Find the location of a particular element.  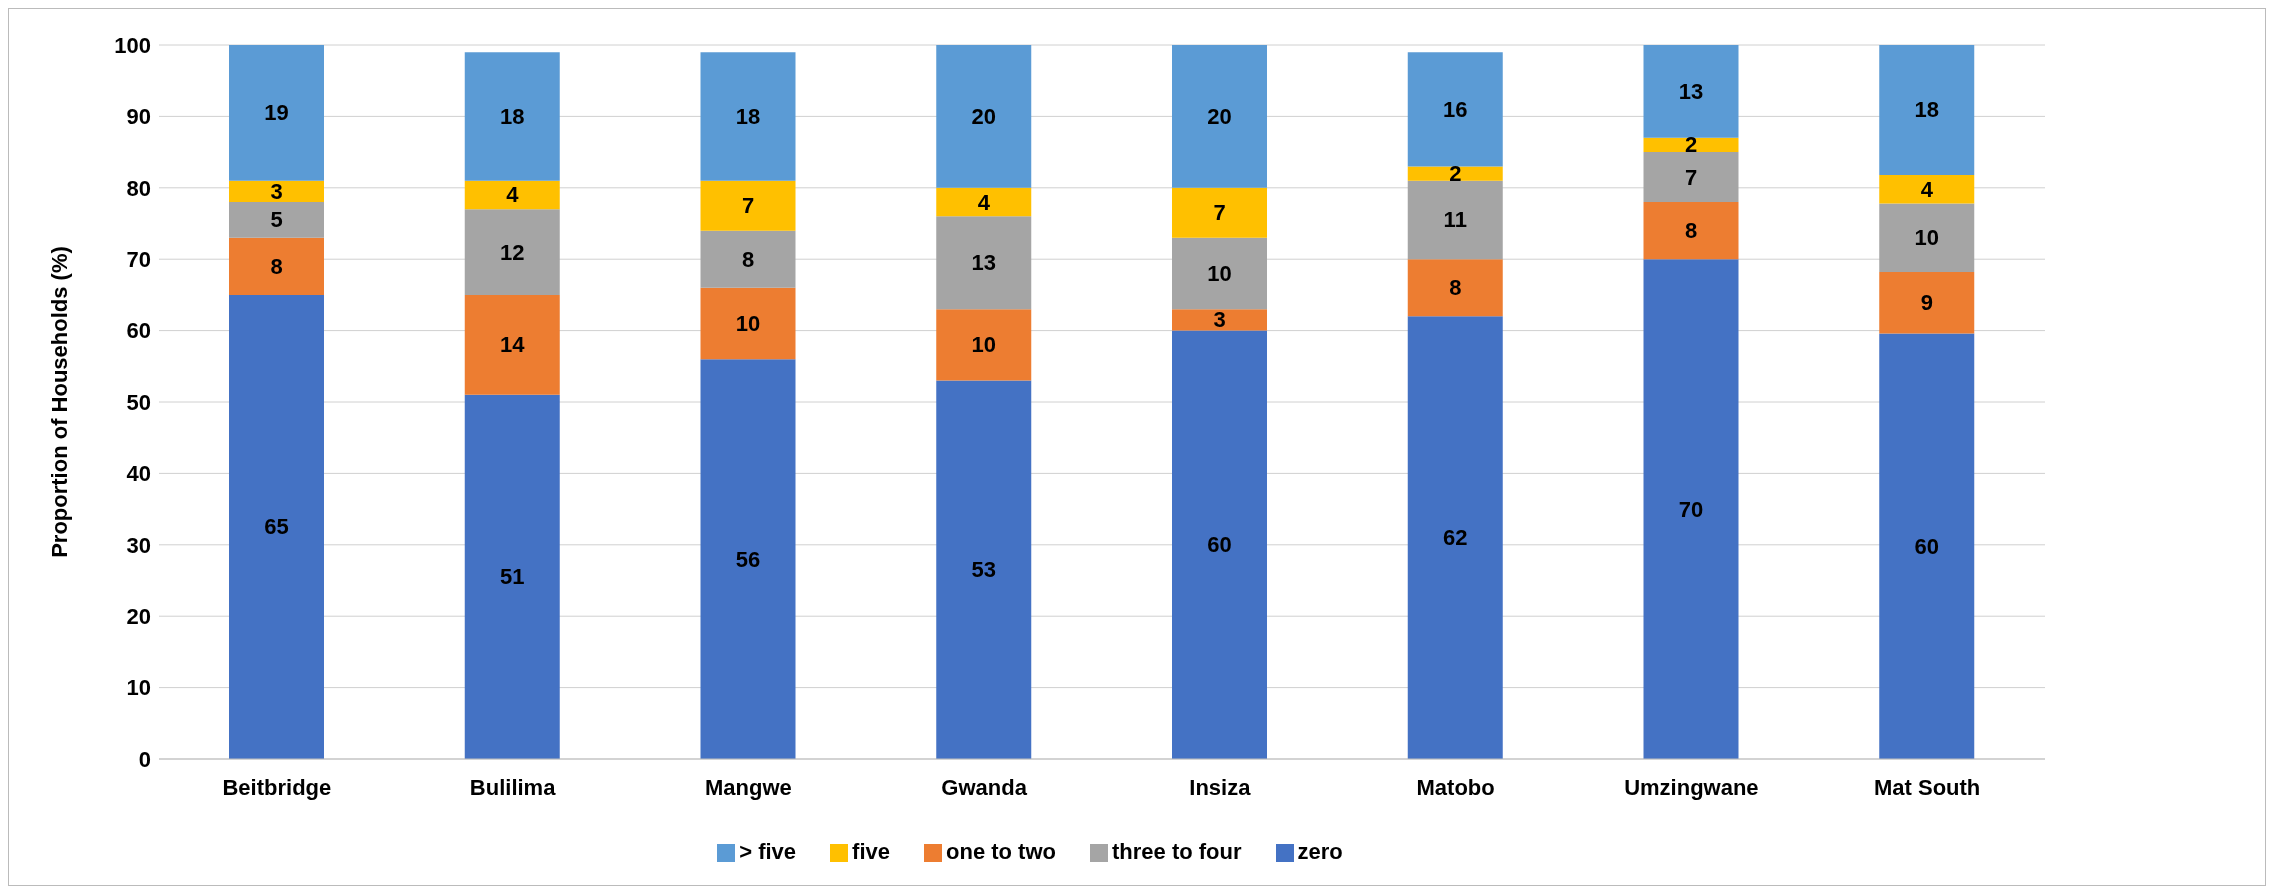

data-label: 12 is located at coordinates (512, 252).